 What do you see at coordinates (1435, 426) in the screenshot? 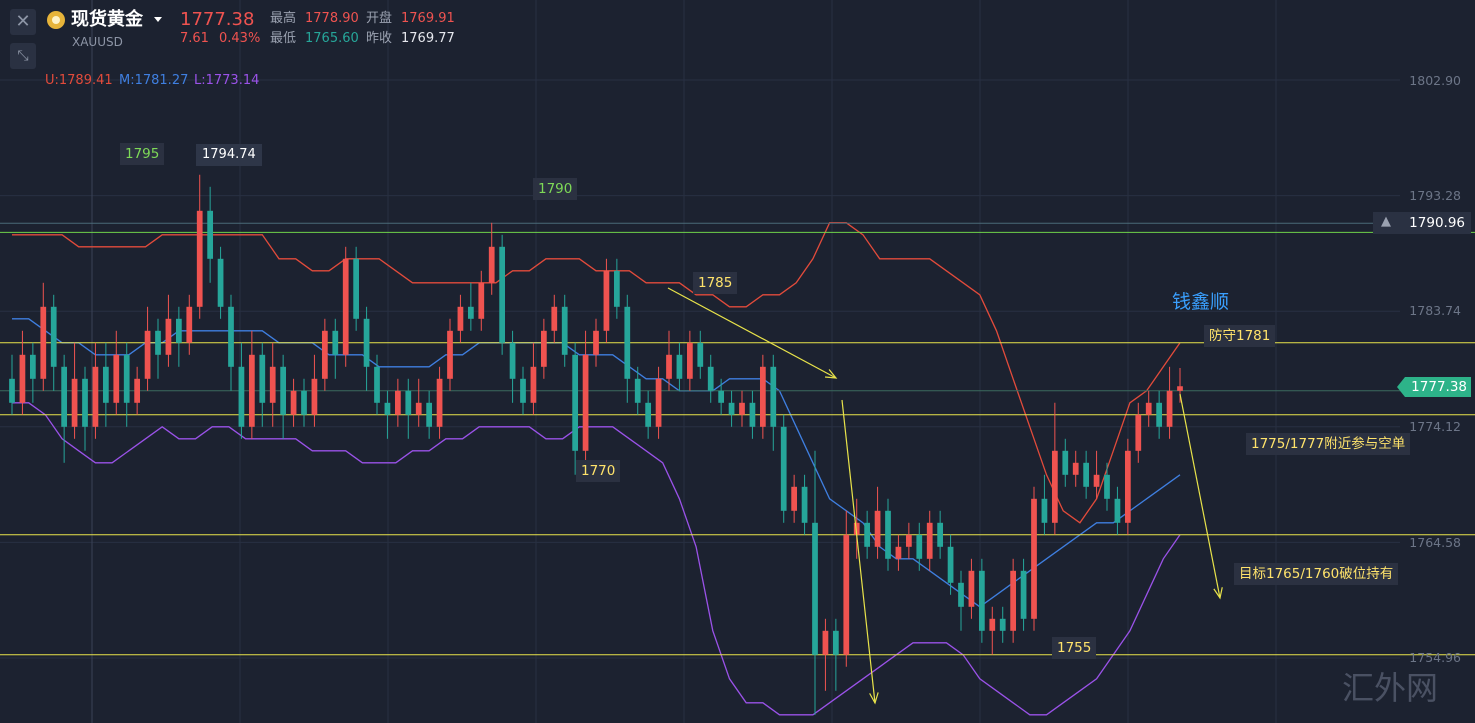
I see `y-tick: 1774.12` at bounding box center [1435, 426].